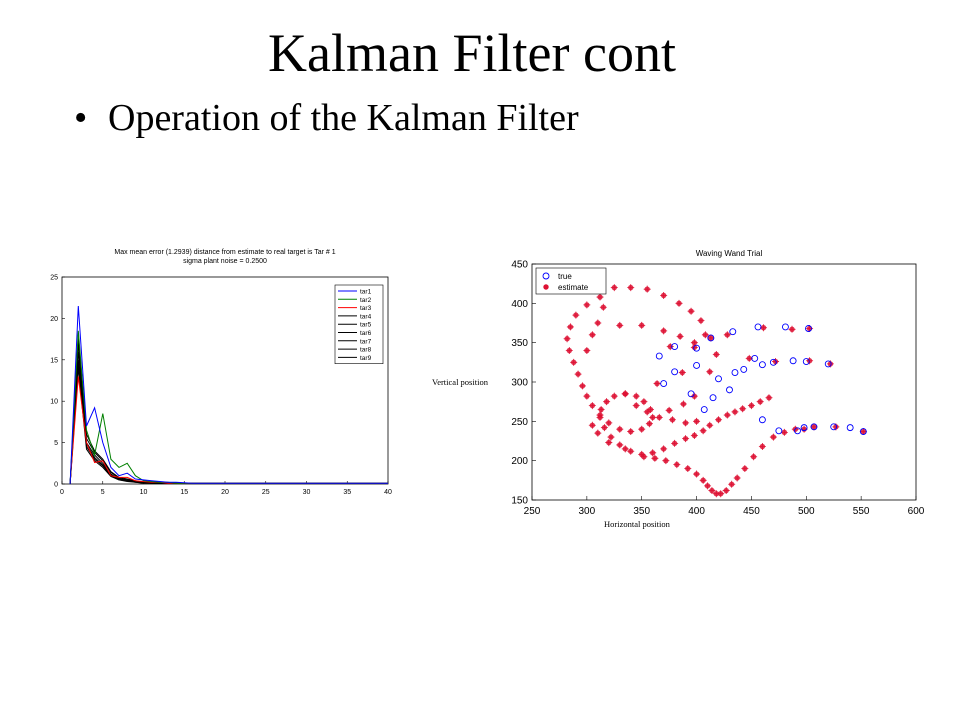 The height and width of the screenshot is (720, 960). I want to click on legend-label-tar6: tar6, so click(366, 333).